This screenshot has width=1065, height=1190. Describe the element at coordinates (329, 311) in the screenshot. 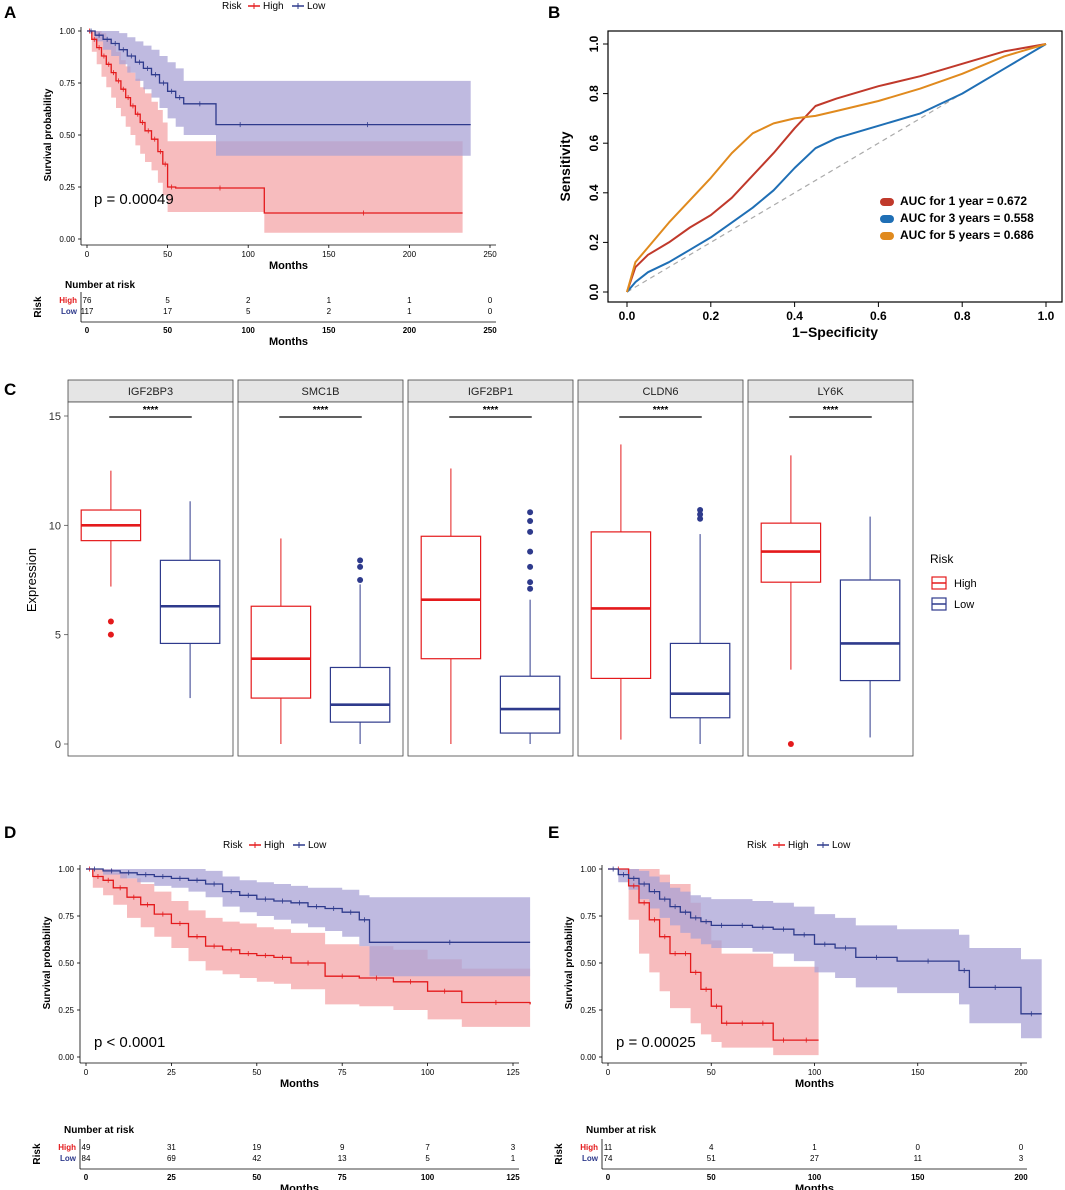

I see `risk-count: 2` at that location.